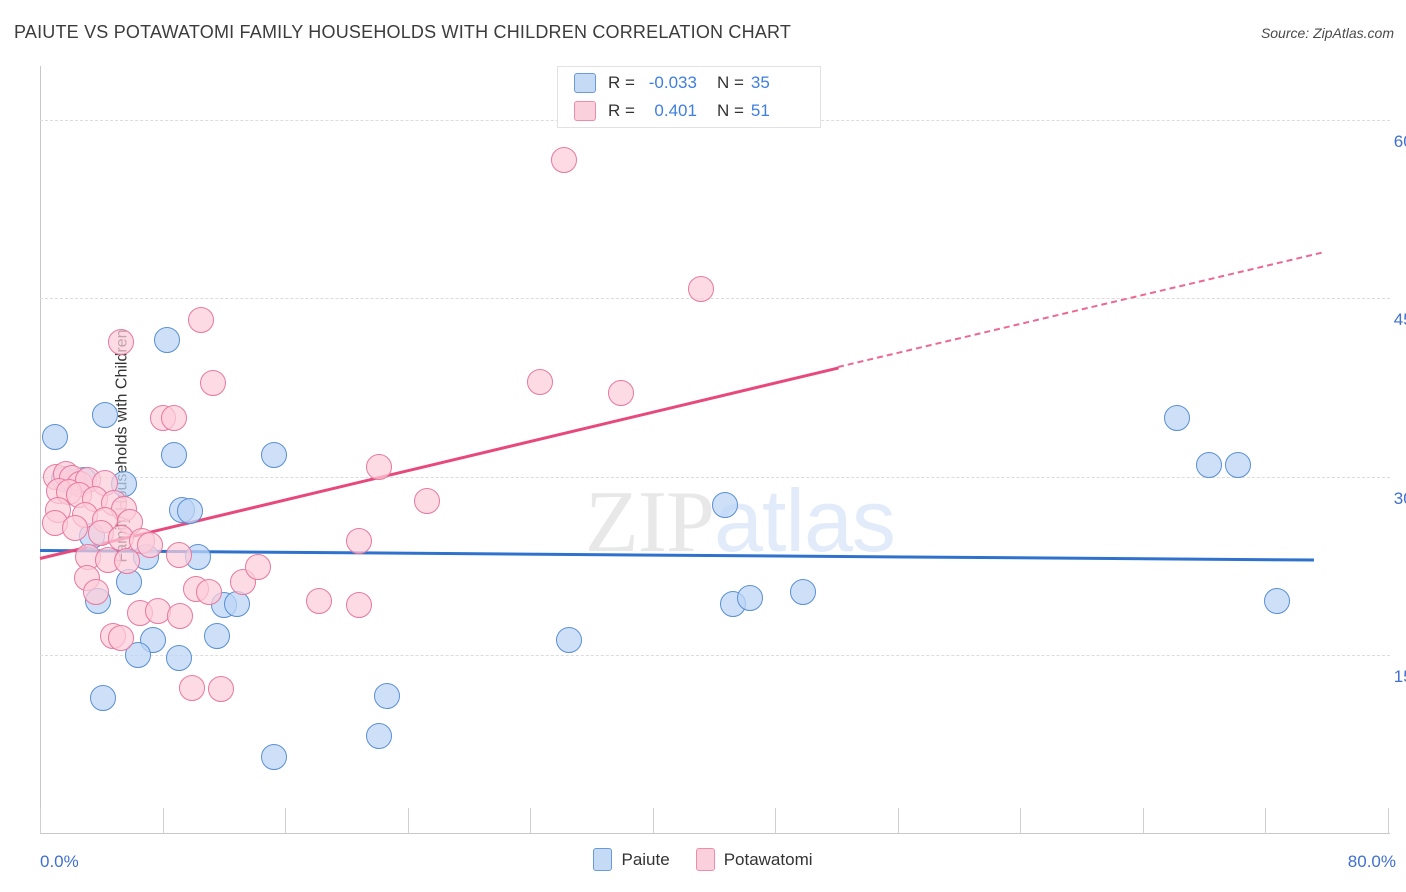  Describe the element at coordinates (676, 555) in the screenshot. I see `trendline-paiute` at that location.